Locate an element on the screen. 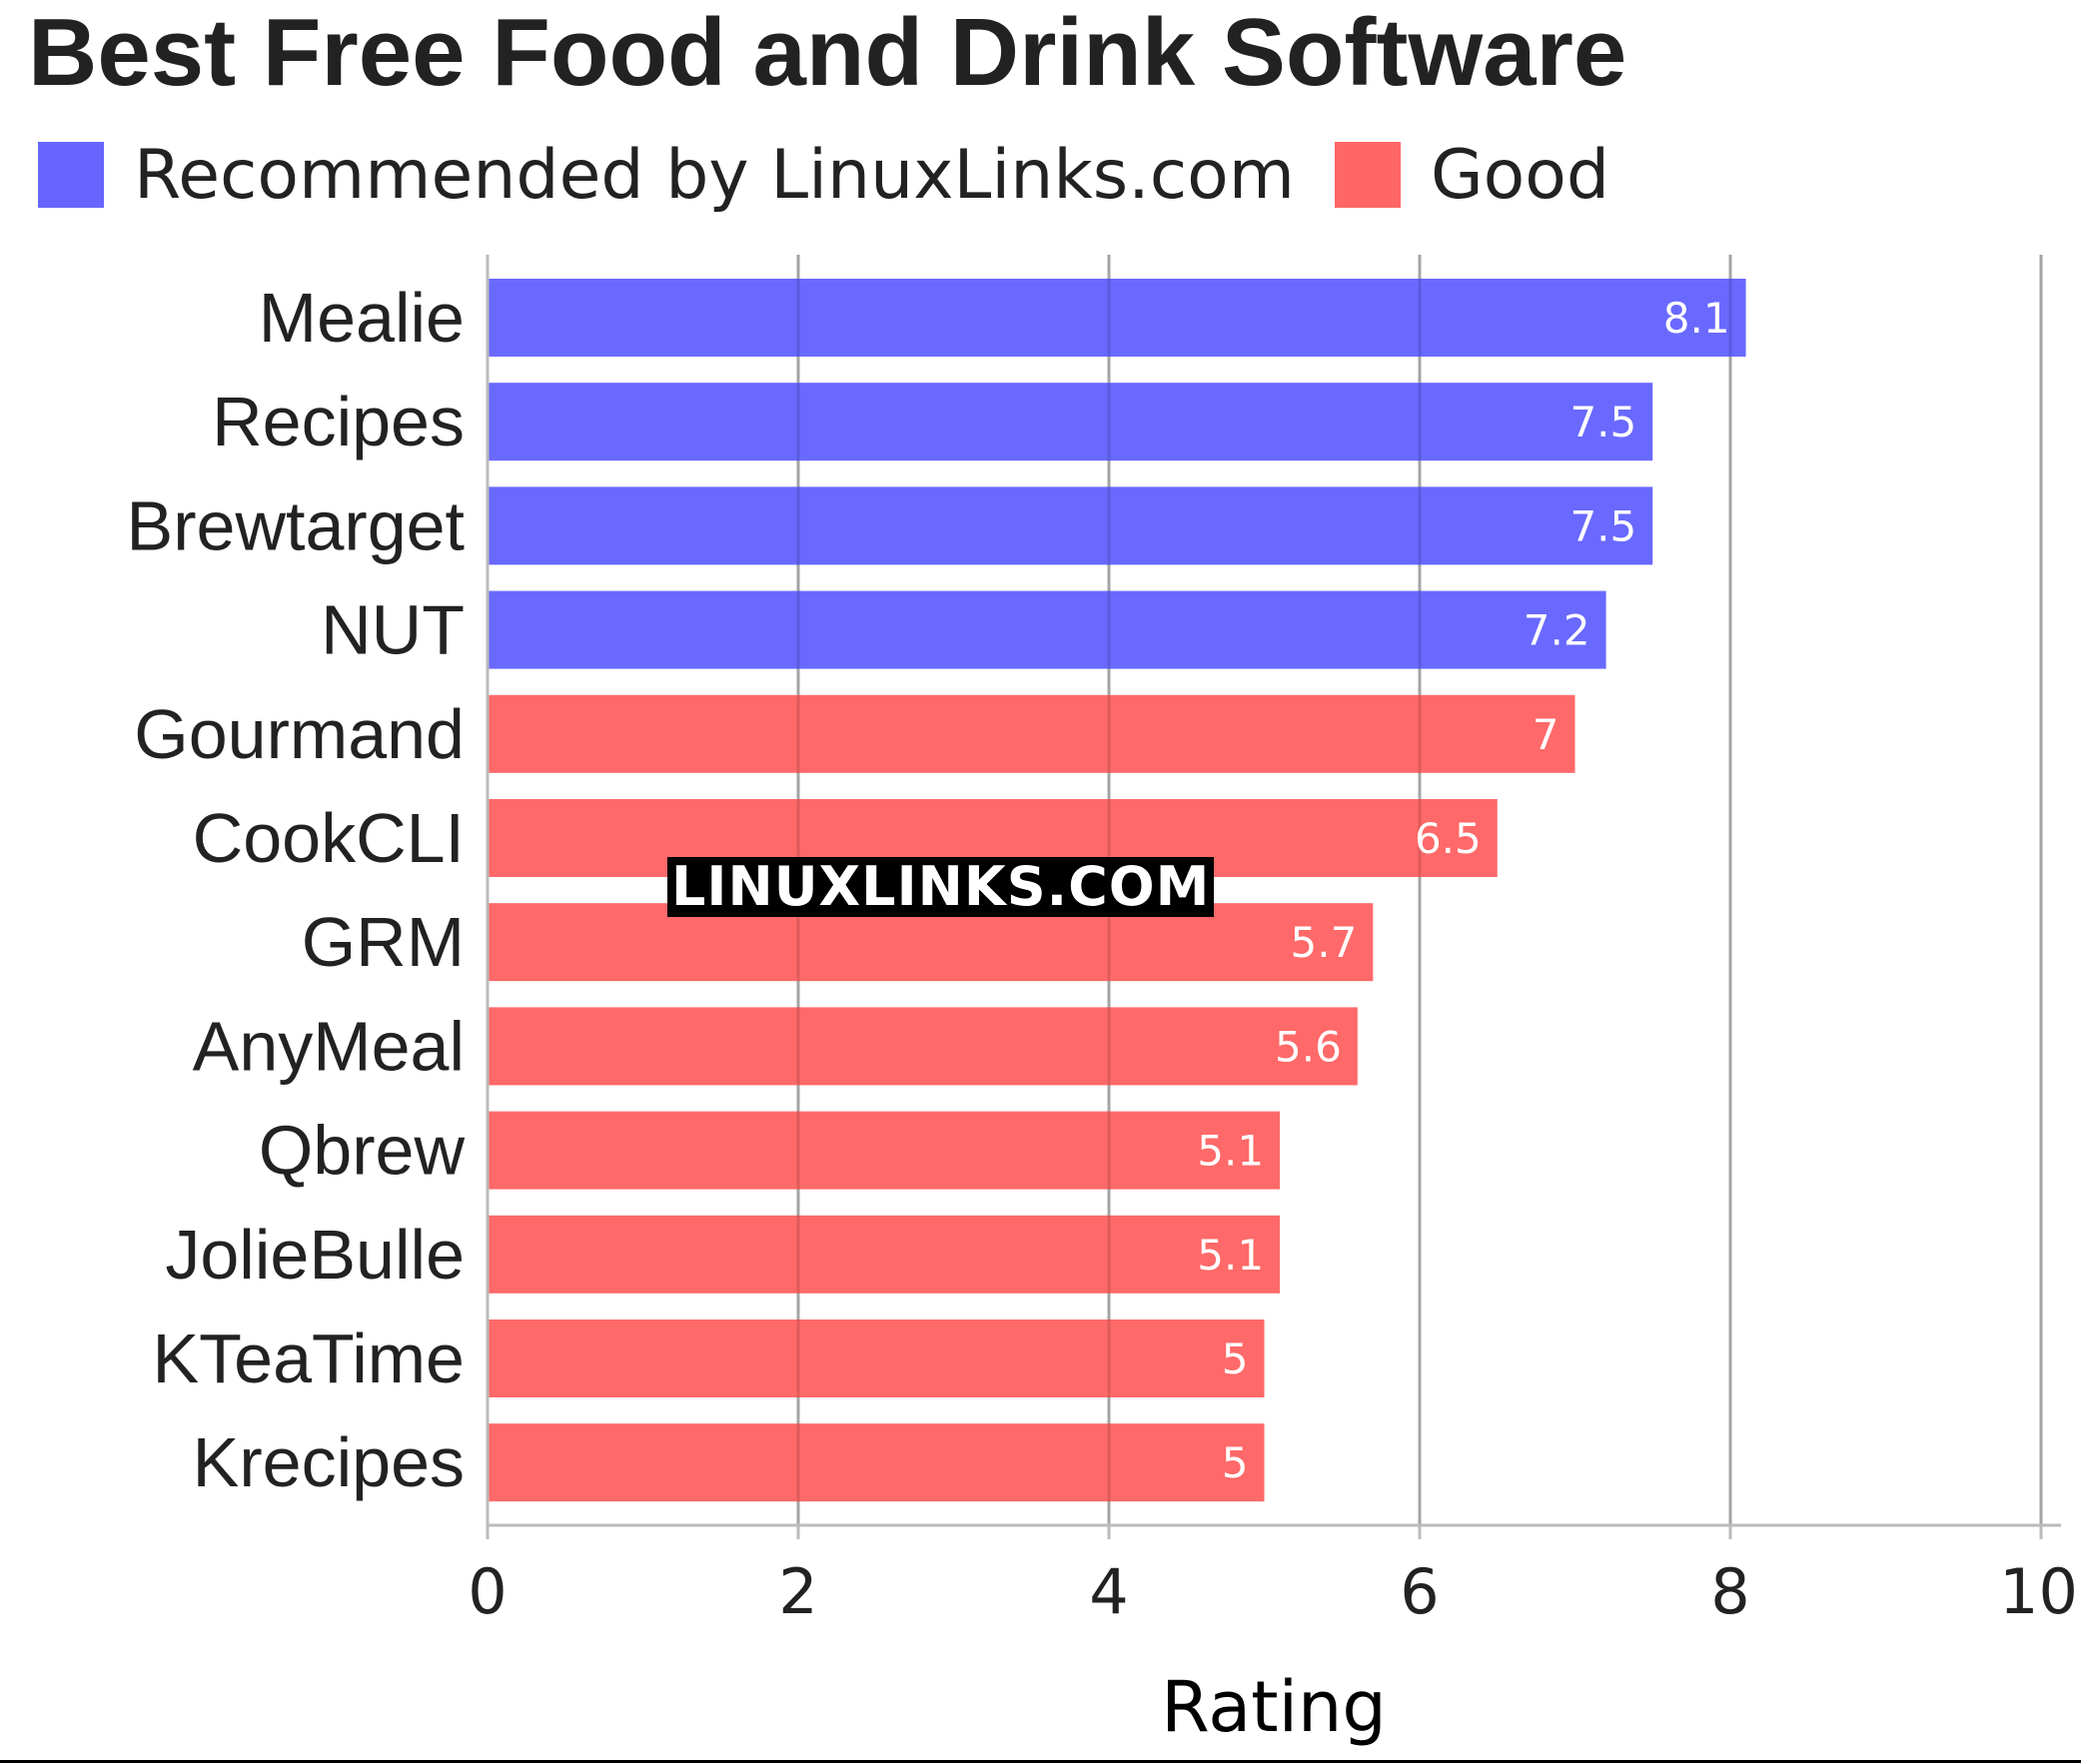 The height and width of the screenshot is (1764, 2081). bar-anymeal is located at coordinates (923, 1046).